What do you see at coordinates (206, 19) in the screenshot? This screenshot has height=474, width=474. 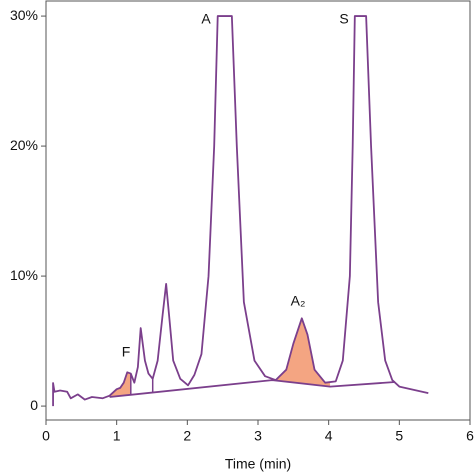 I see `peak-label: A` at bounding box center [206, 19].